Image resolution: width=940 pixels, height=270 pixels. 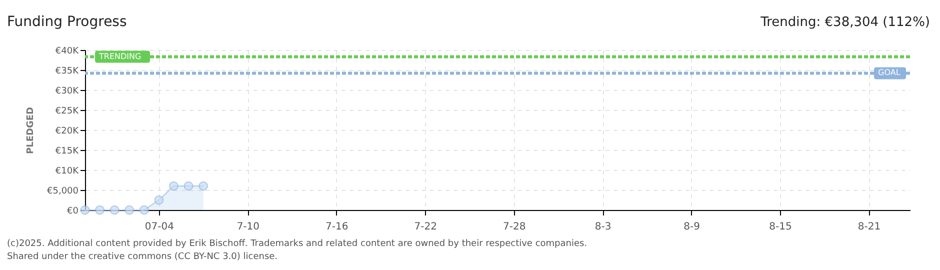 What do you see at coordinates (514, 227) in the screenshot?
I see `x-tick-label: 7-28` at bounding box center [514, 227].